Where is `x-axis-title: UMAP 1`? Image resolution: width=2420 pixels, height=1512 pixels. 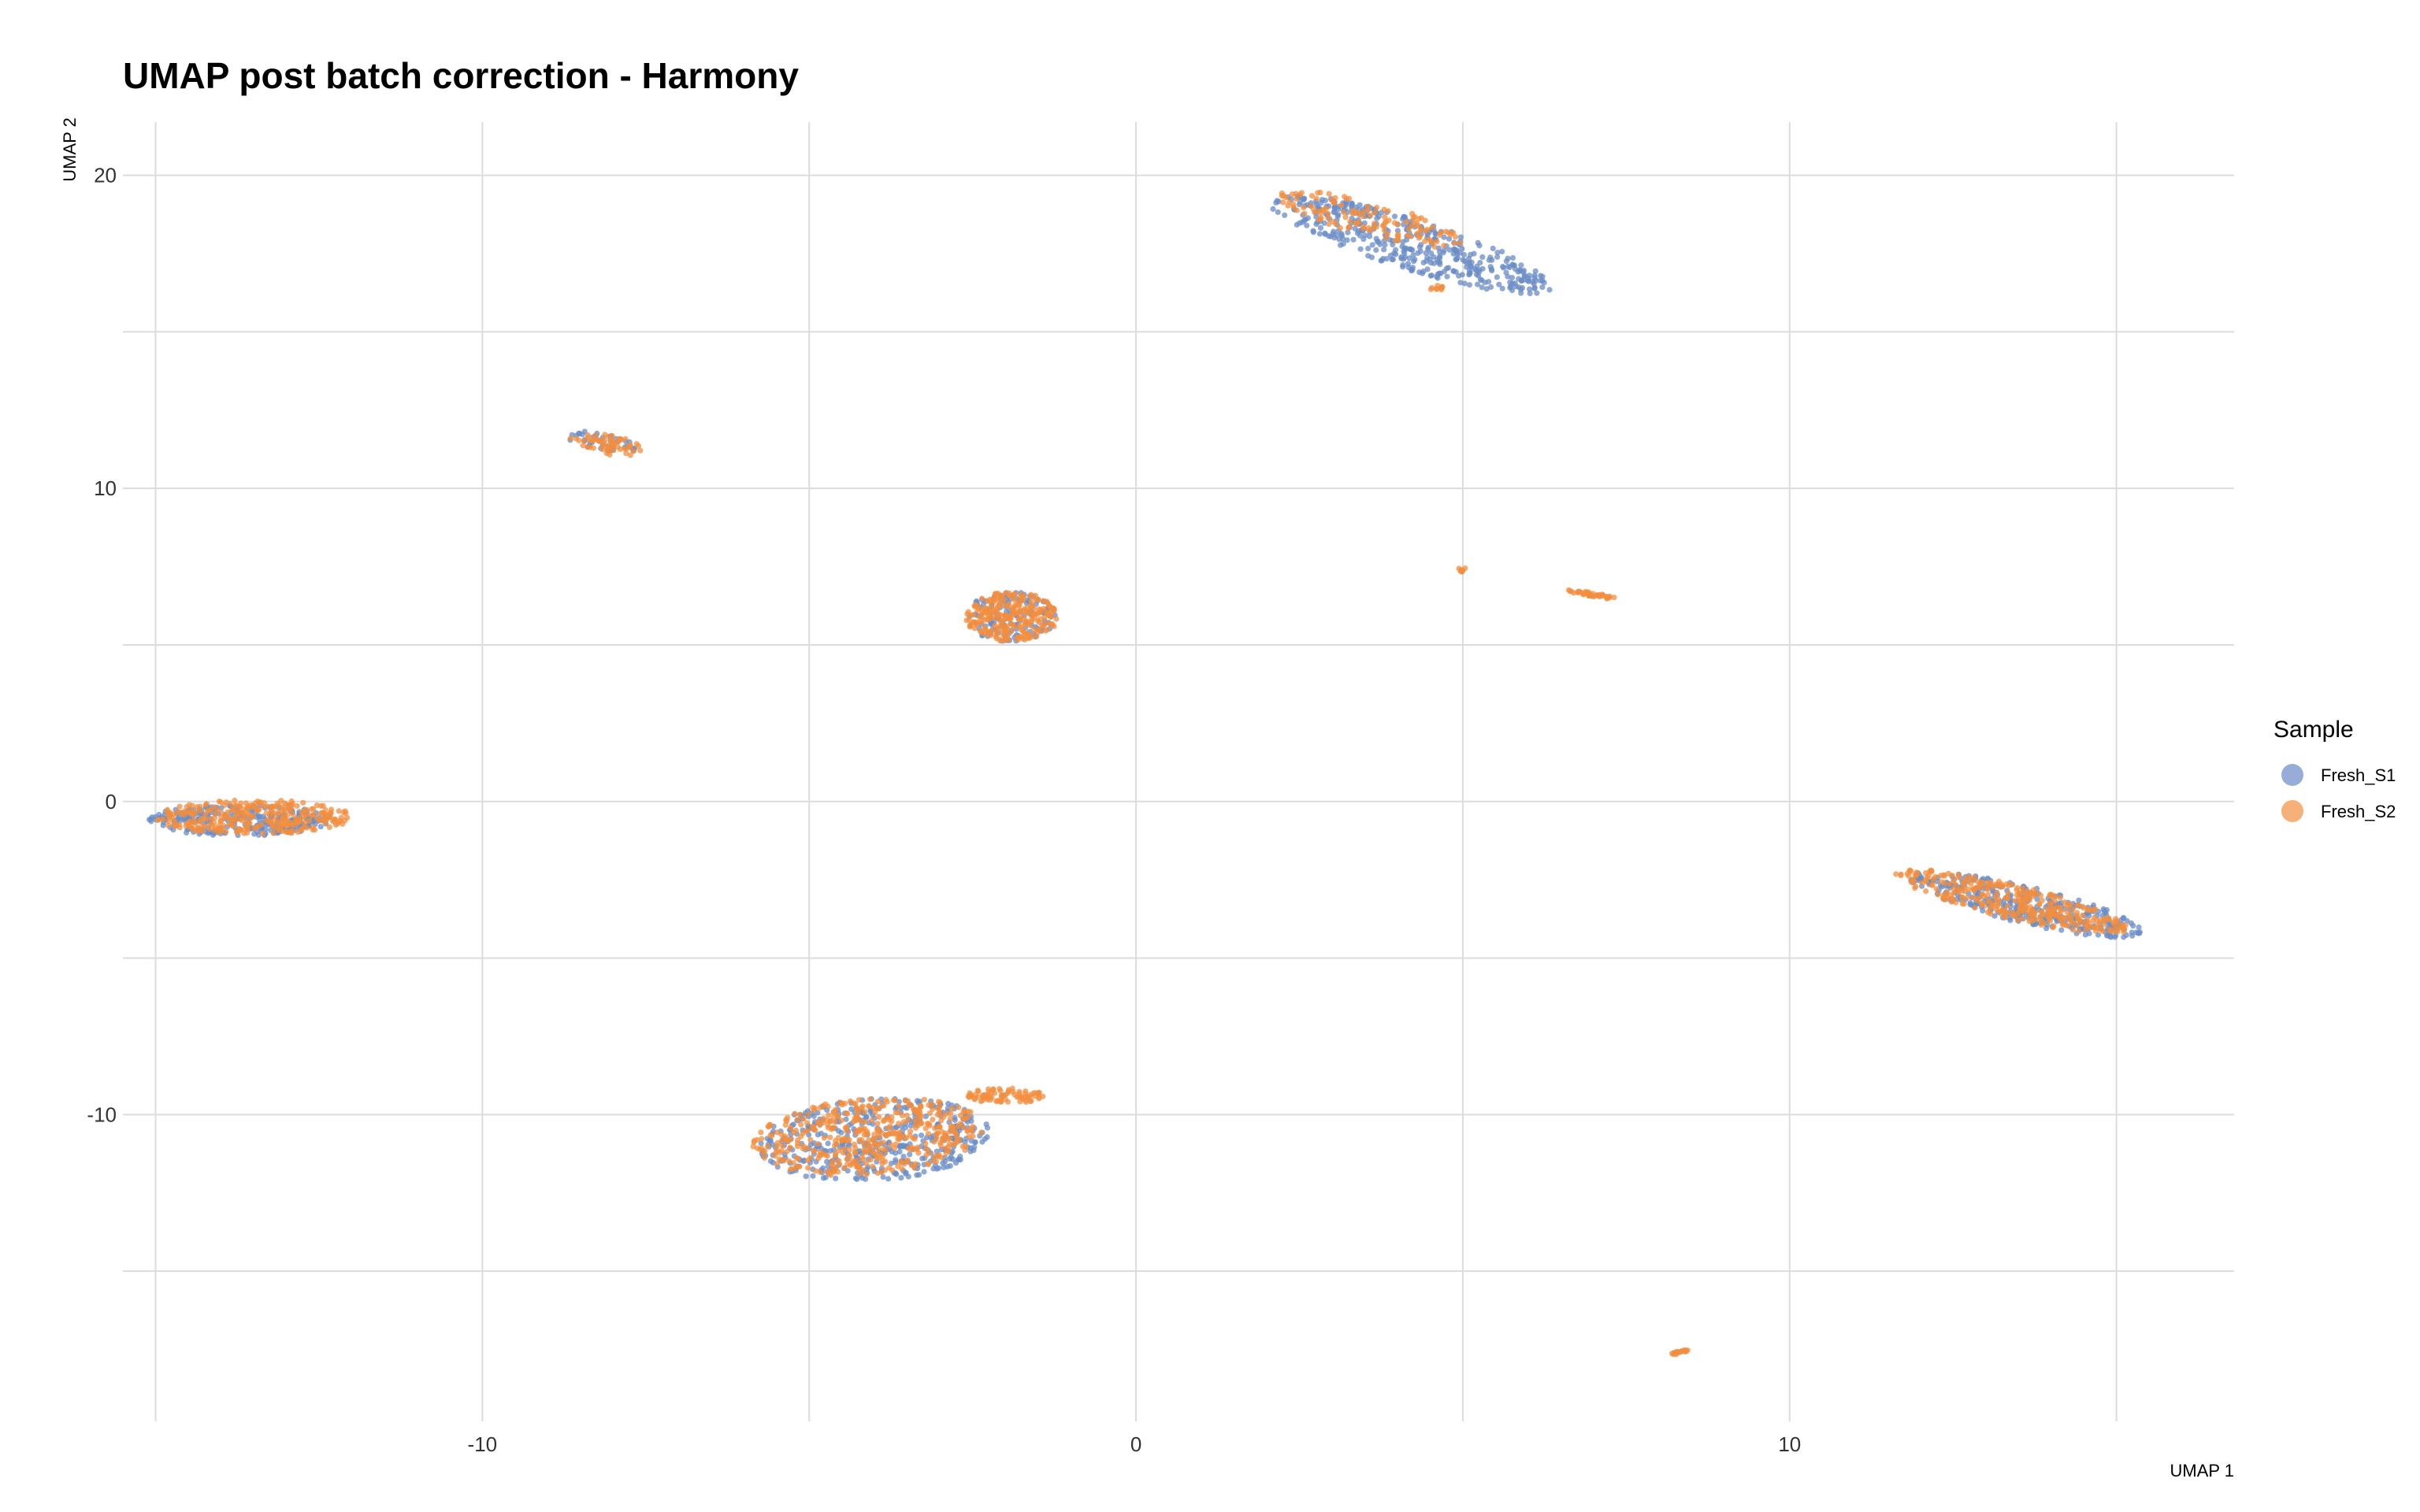
x-axis-title: UMAP 1 is located at coordinates (2201, 1470).